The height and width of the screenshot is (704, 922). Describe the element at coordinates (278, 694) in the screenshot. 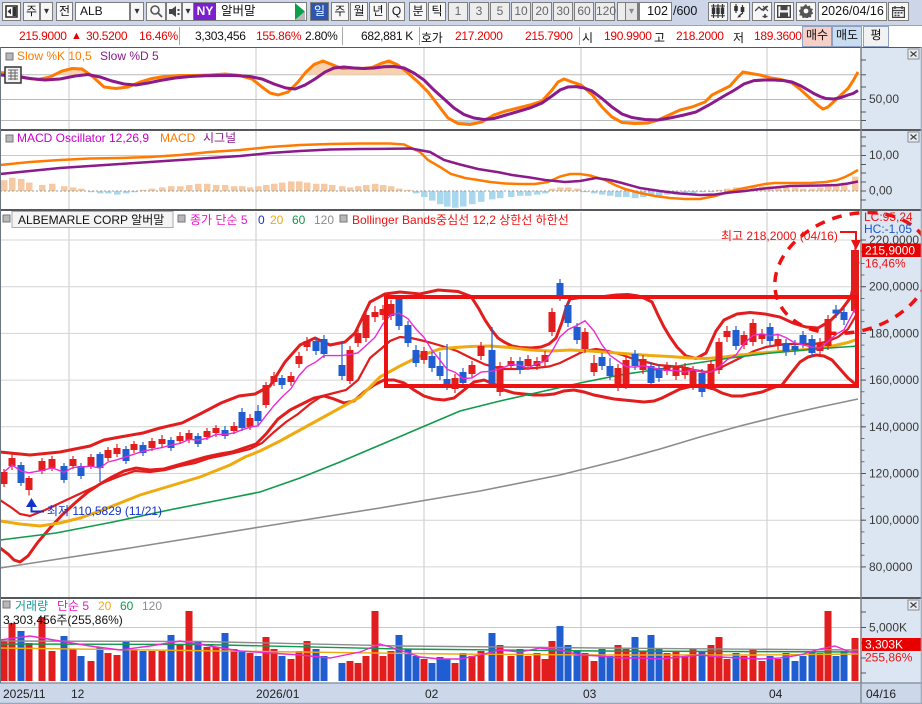

I see `svg-text: 2026/01` at that location.